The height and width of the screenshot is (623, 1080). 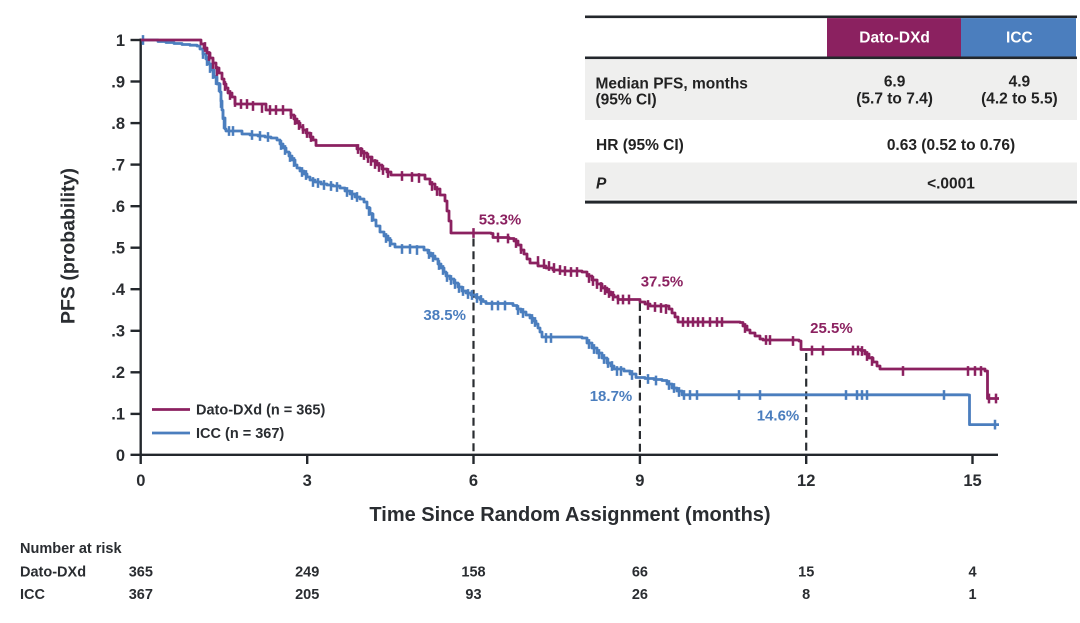 What do you see at coordinates (1020, 82) in the screenshot?
I see `svg-text: 4.9` at bounding box center [1020, 82].